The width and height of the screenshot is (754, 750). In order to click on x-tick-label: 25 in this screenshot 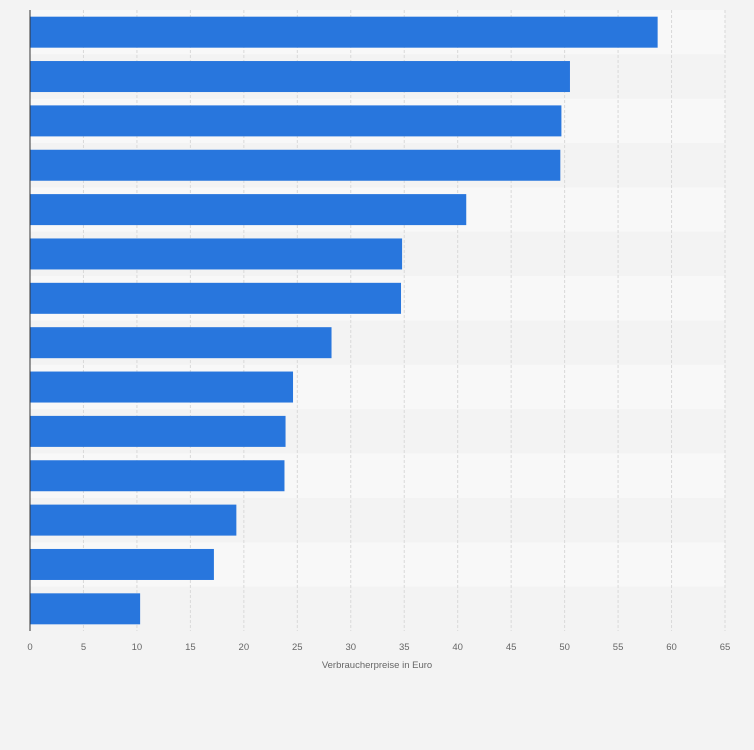, I will do `click(297, 647)`.